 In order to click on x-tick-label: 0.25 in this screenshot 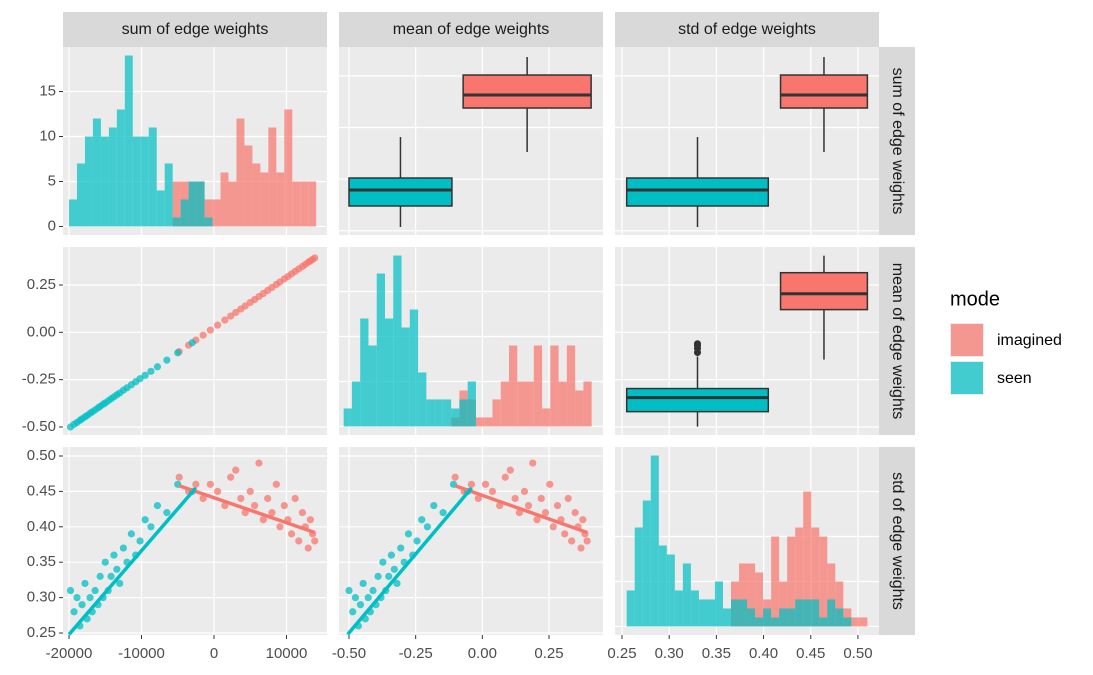, I will do `click(621, 653)`.